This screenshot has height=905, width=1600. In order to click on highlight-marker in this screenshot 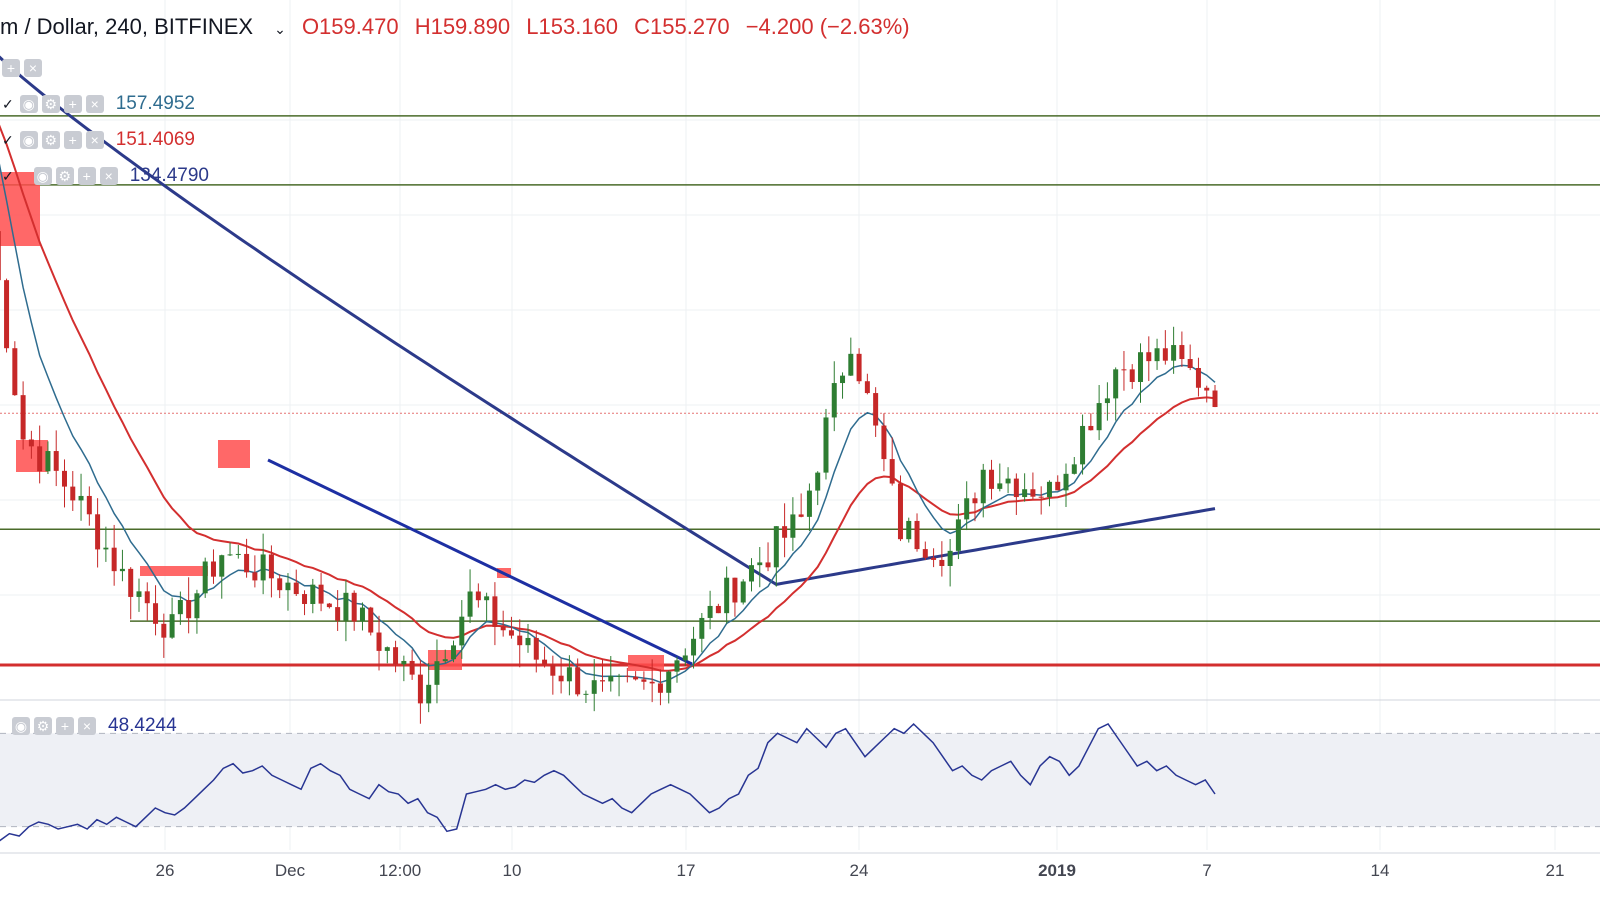, I will do `click(234, 454)`.